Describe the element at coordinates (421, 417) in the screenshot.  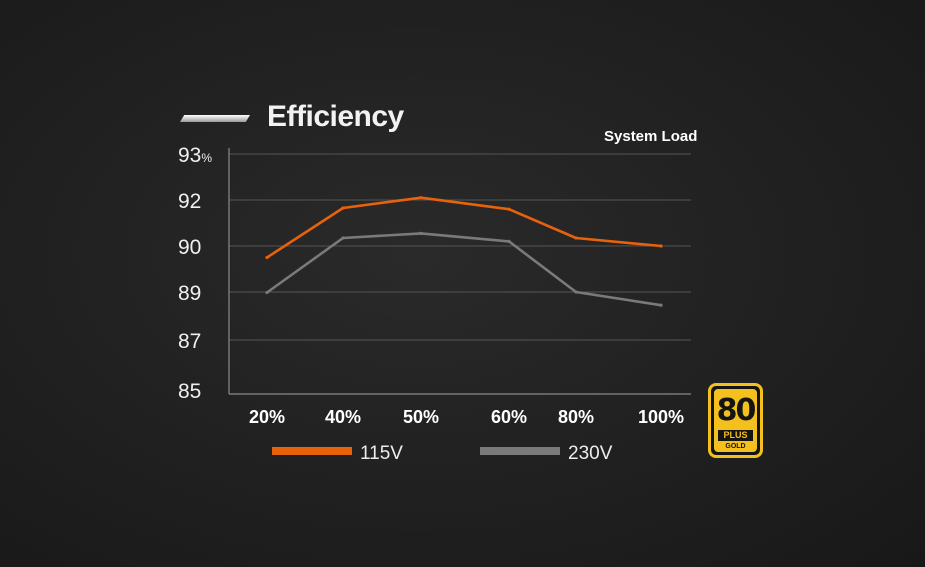
I see `x-tick-label: 50%` at that location.